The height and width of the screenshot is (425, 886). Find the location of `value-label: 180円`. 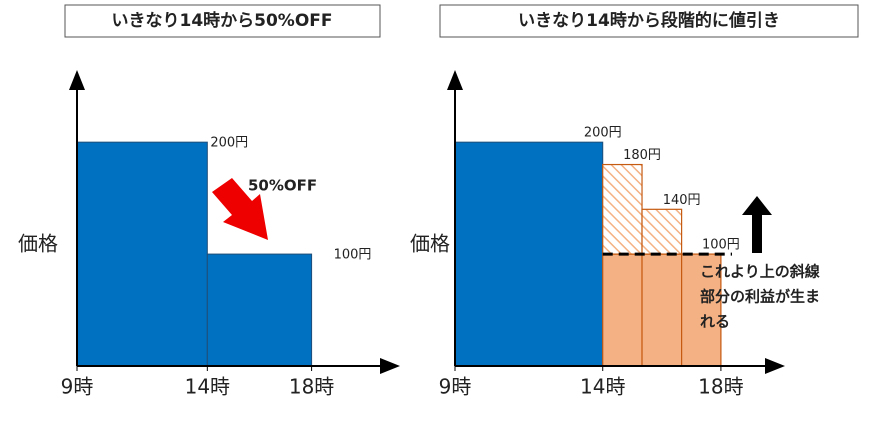

value-label: 180円 is located at coordinates (642, 155).